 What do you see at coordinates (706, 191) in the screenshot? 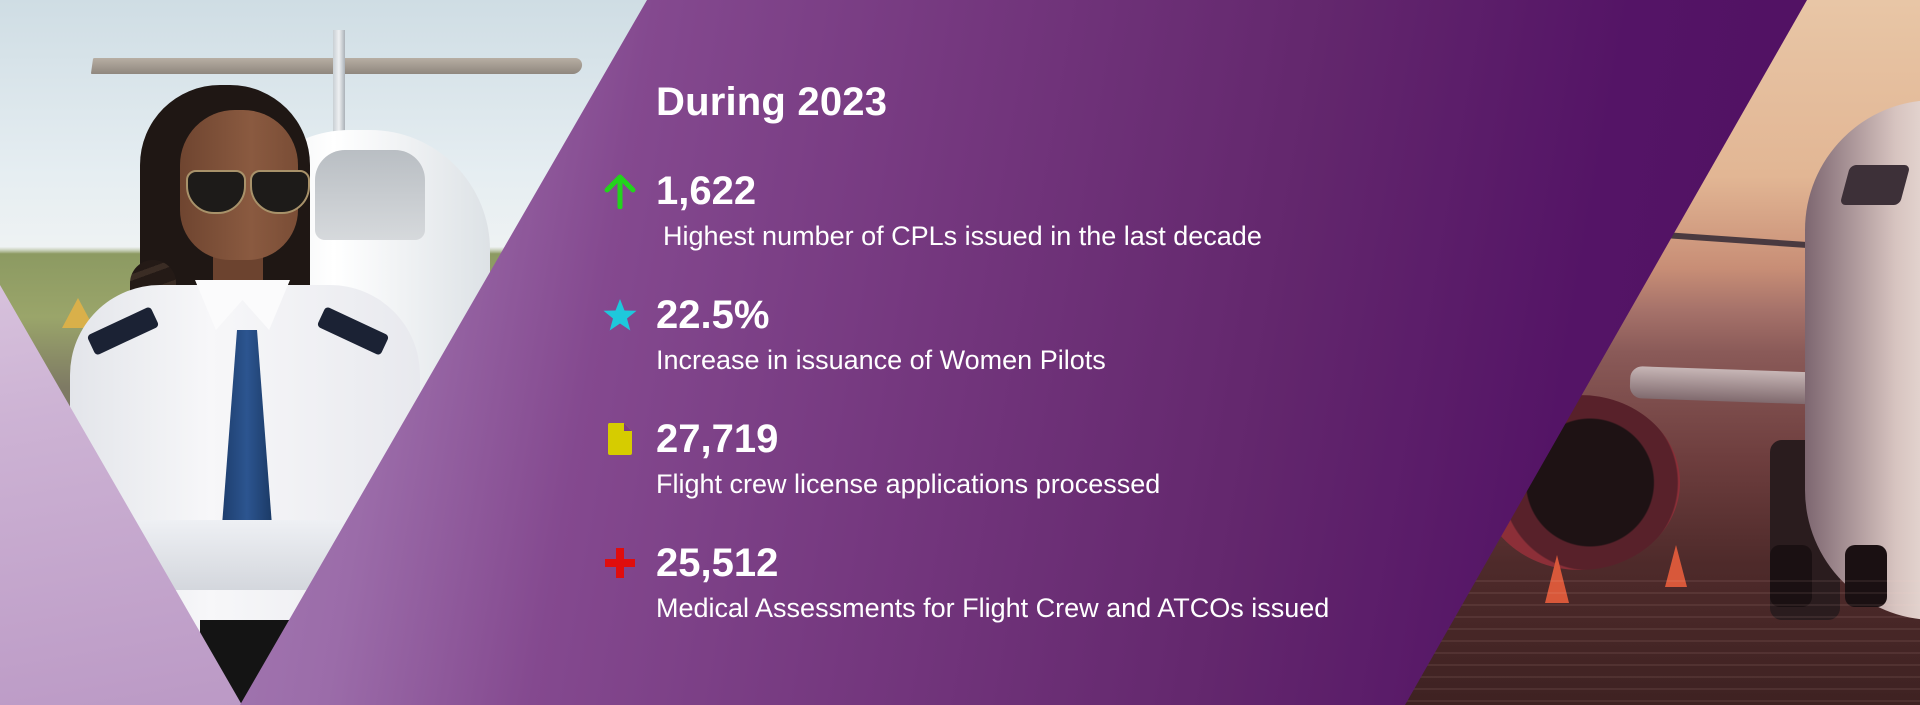
I see `stat-value: 1,622` at bounding box center [706, 191].